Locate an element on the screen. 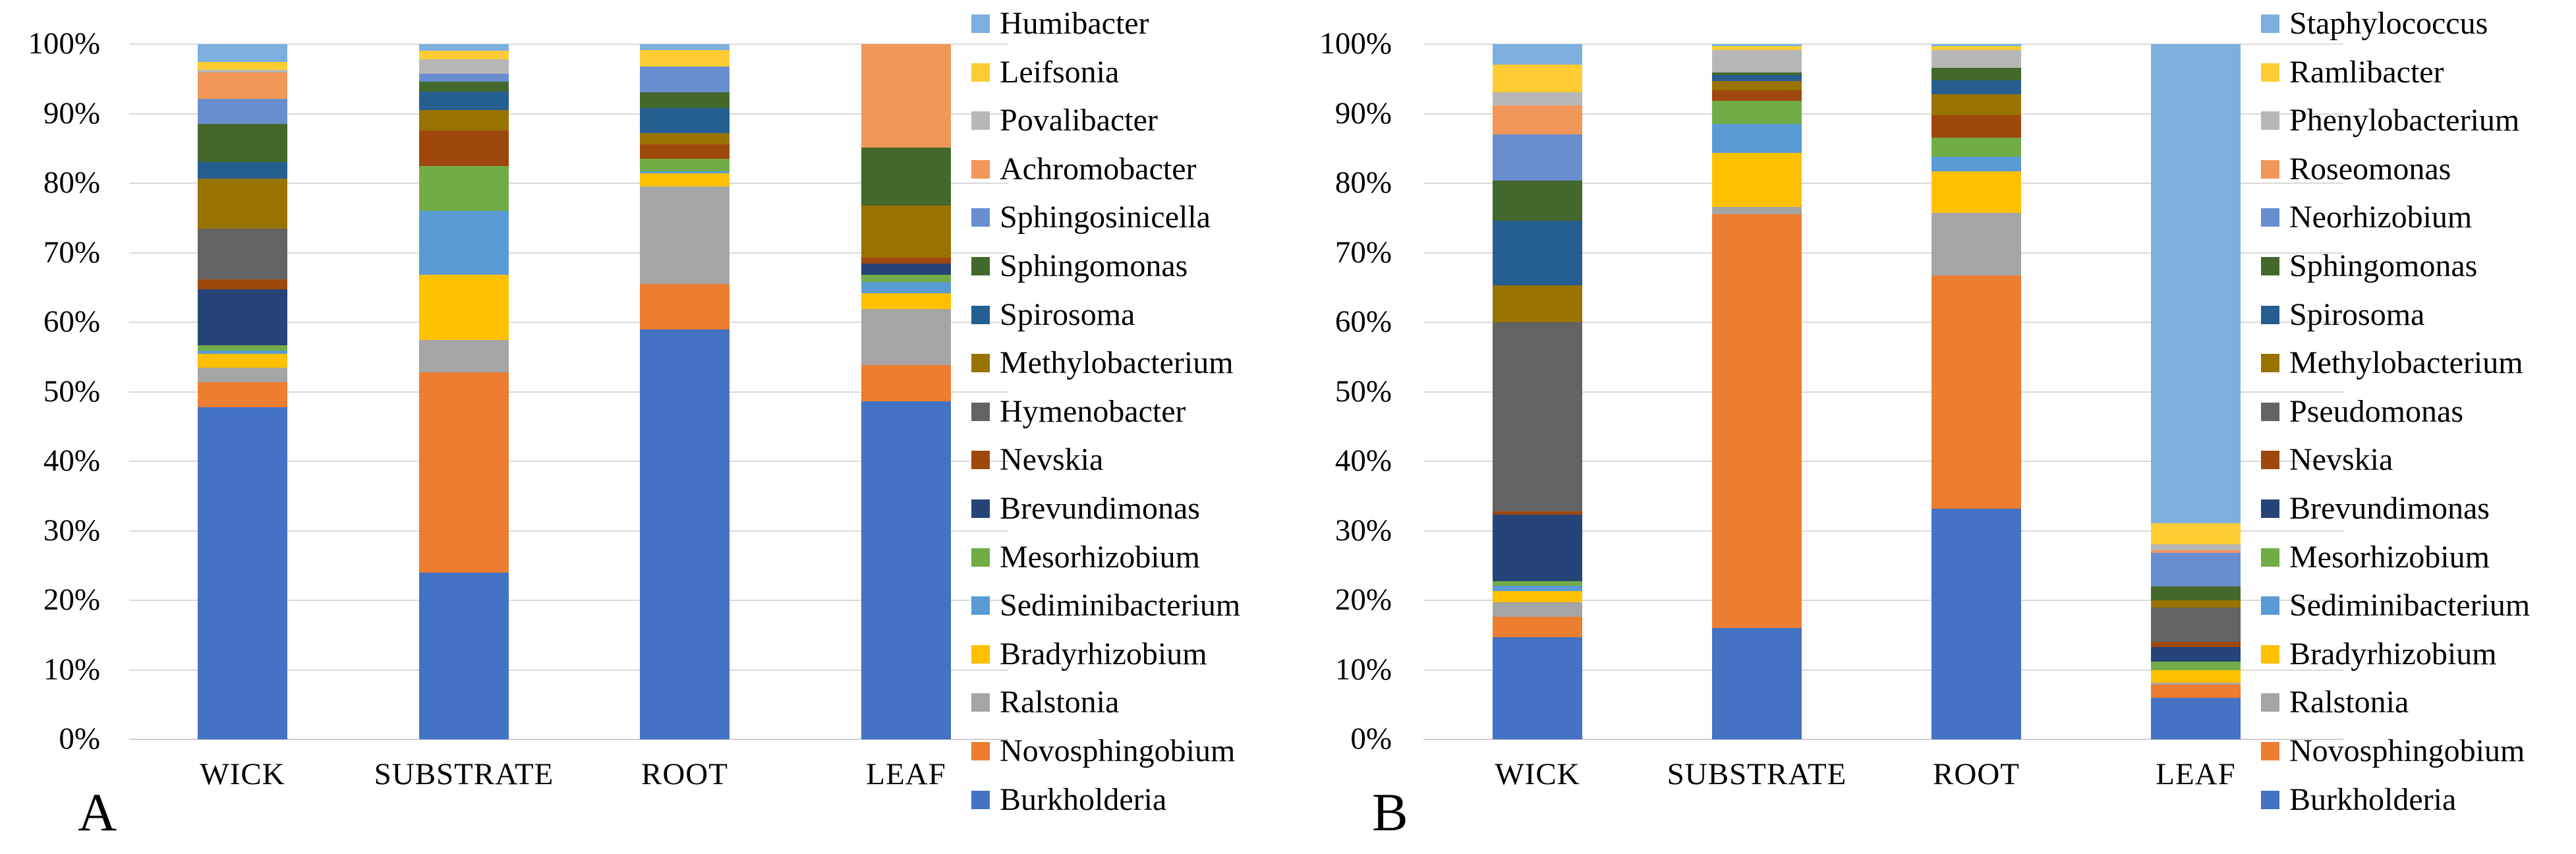  legend-item-a-leifsonia: Leifsonia is located at coordinates (1045, 72).